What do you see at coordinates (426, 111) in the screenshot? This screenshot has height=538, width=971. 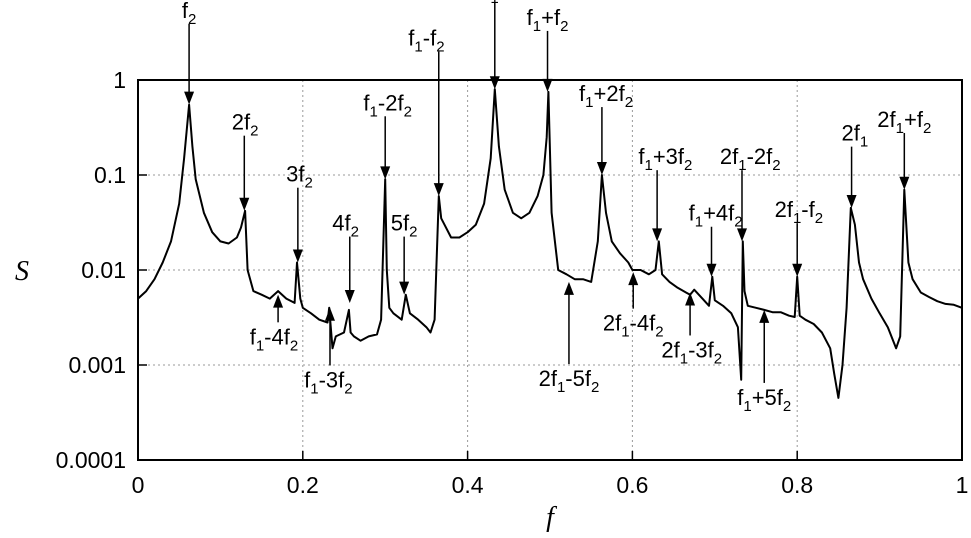 I see `peak-annotation: f1​-f2​` at bounding box center [426, 111].